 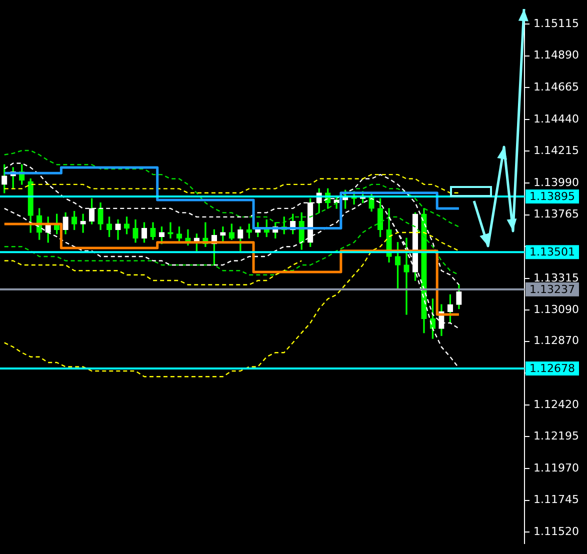 I want to click on y-tick-label: 1.12195, so click(x=557, y=436).